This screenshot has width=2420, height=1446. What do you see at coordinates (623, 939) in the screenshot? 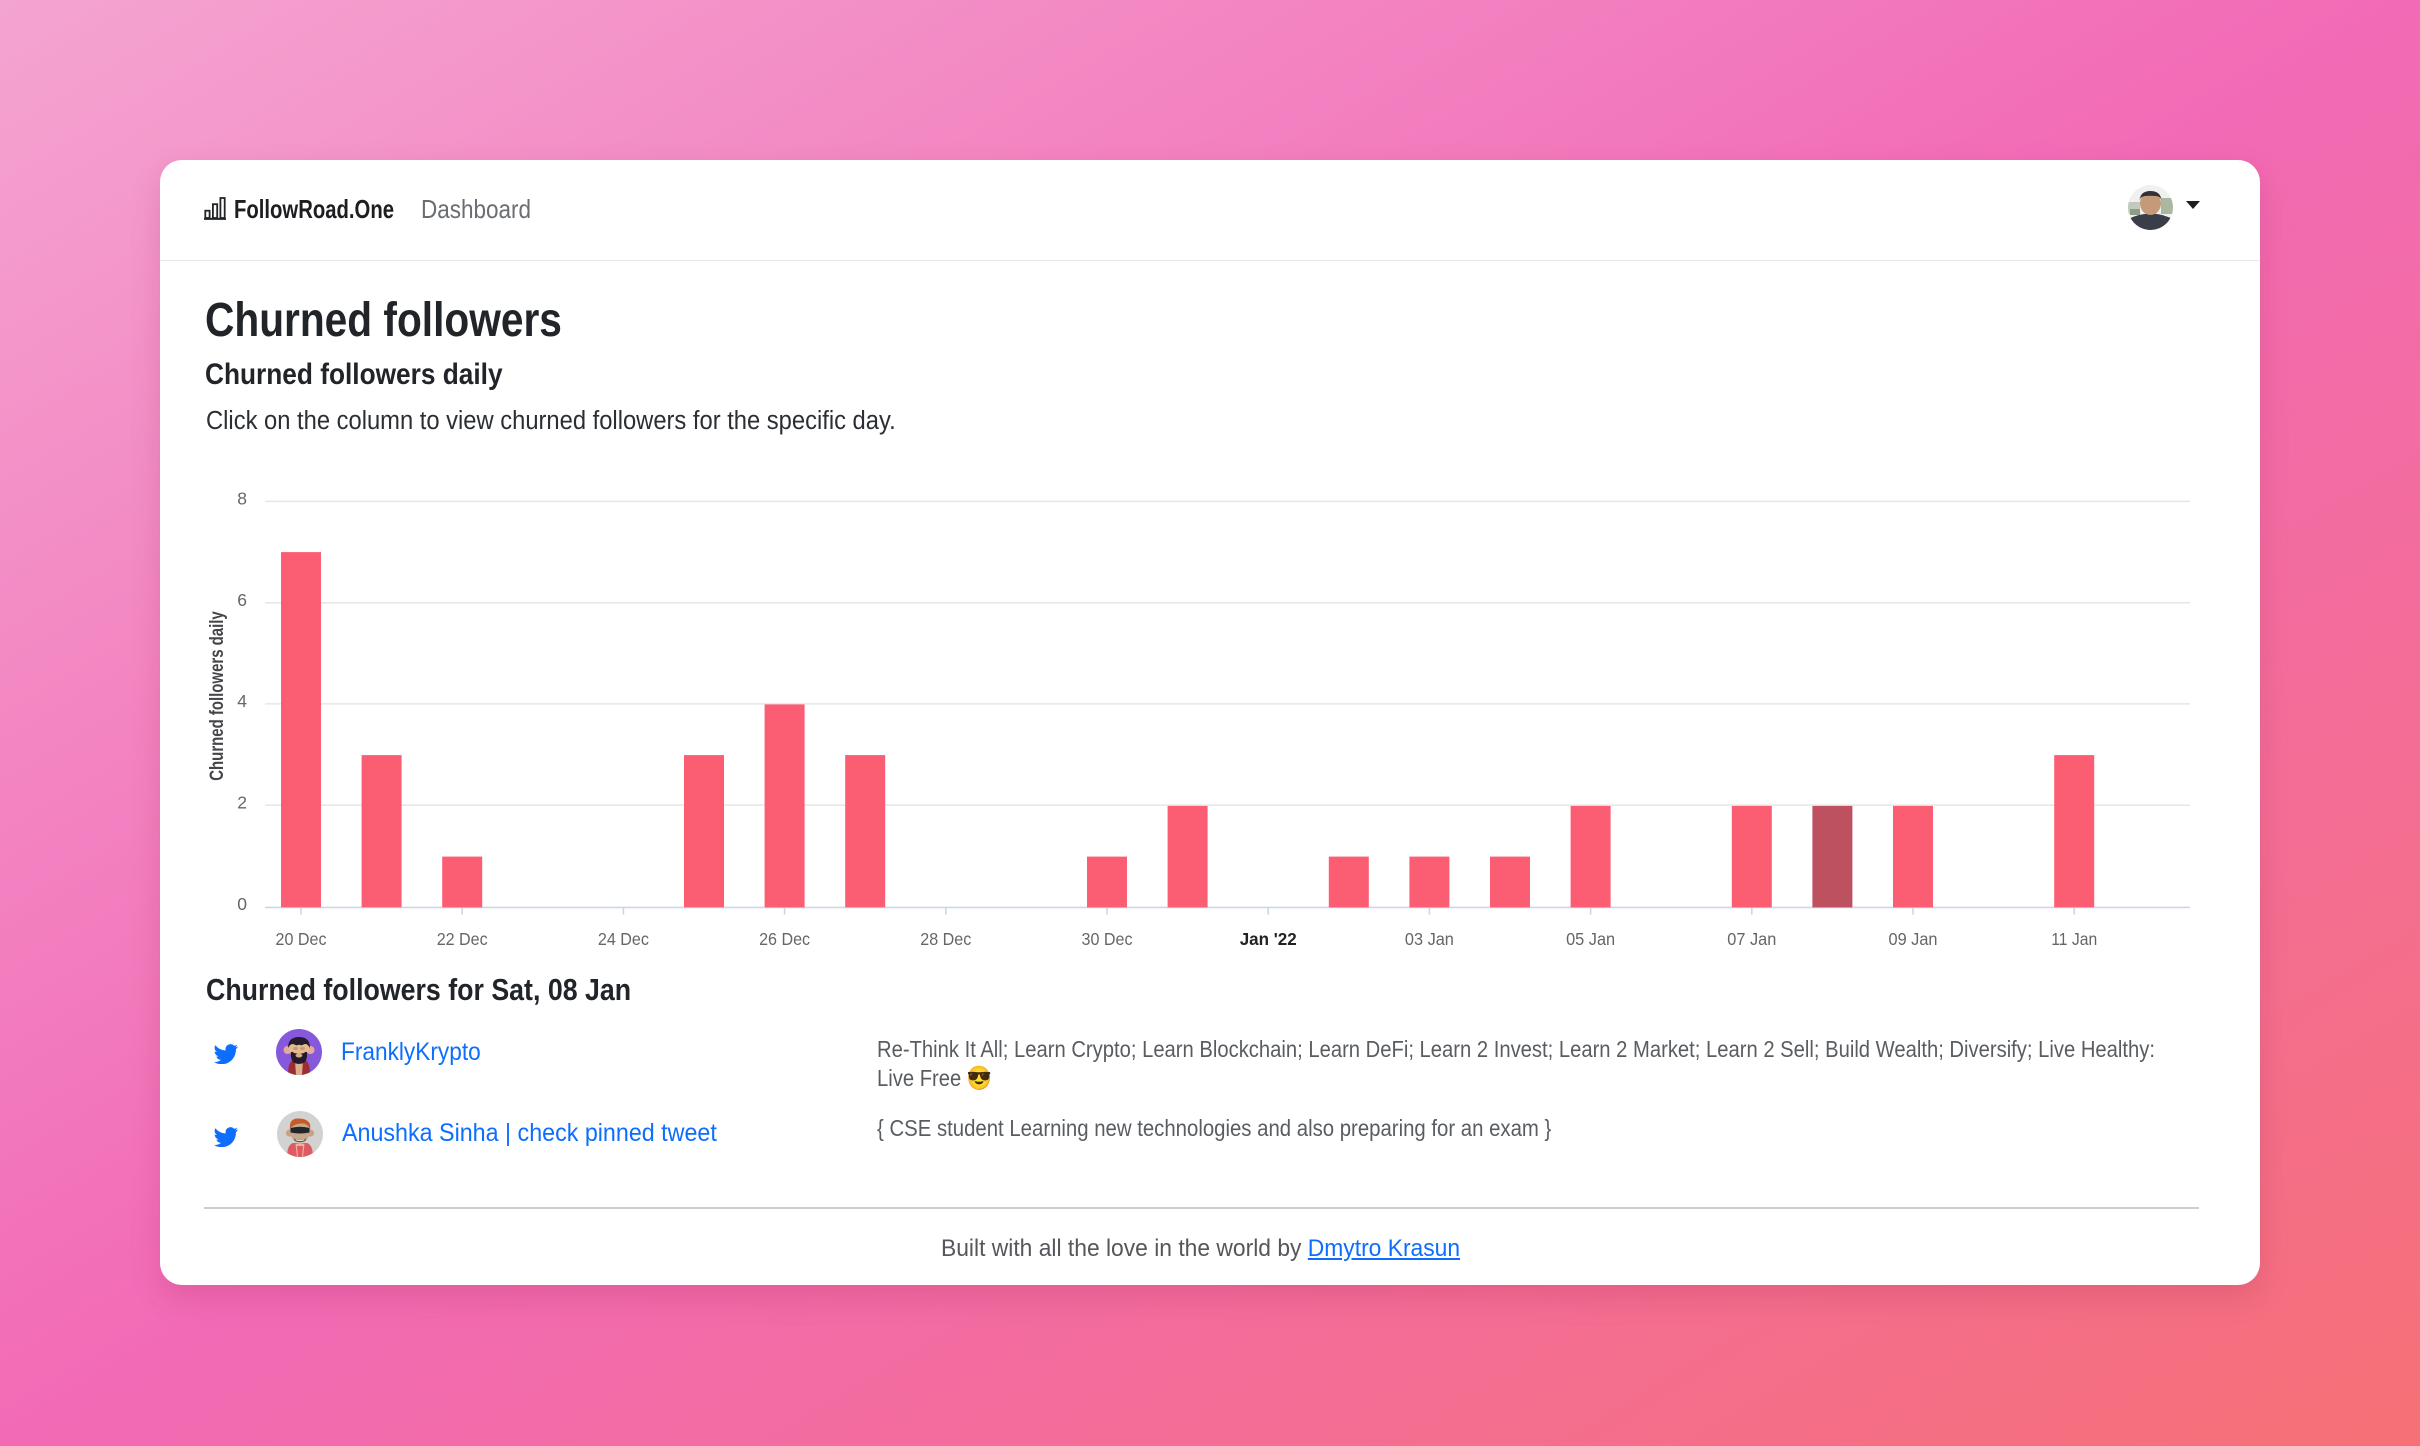
I see `svg-text: 24 Dec` at bounding box center [623, 939].